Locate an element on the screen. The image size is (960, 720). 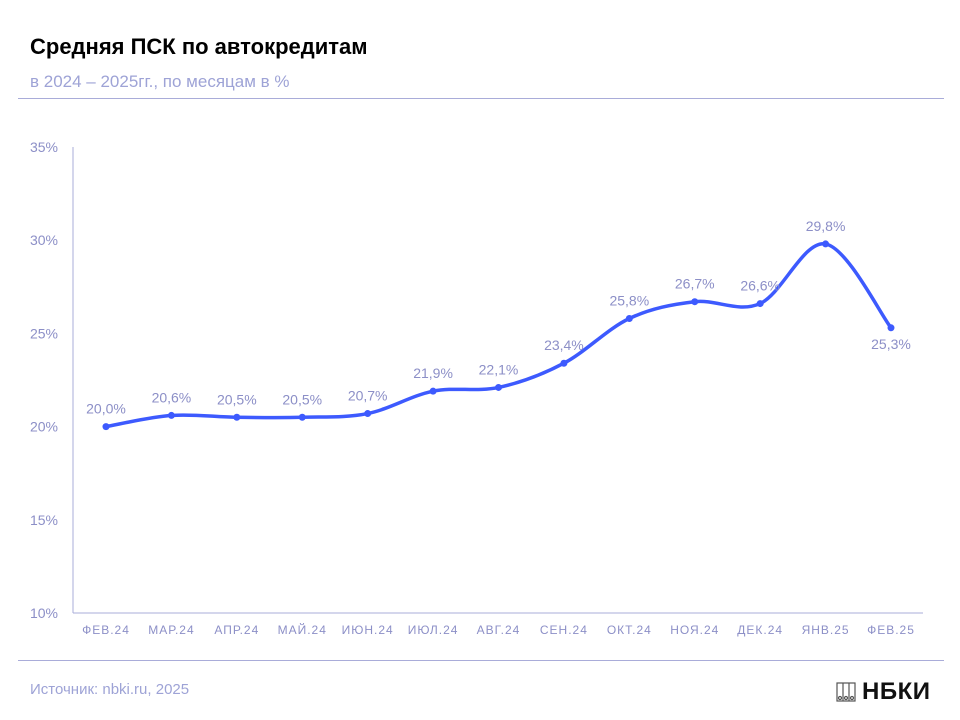
data-label: 20,7% is located at coordinates (368, 396).